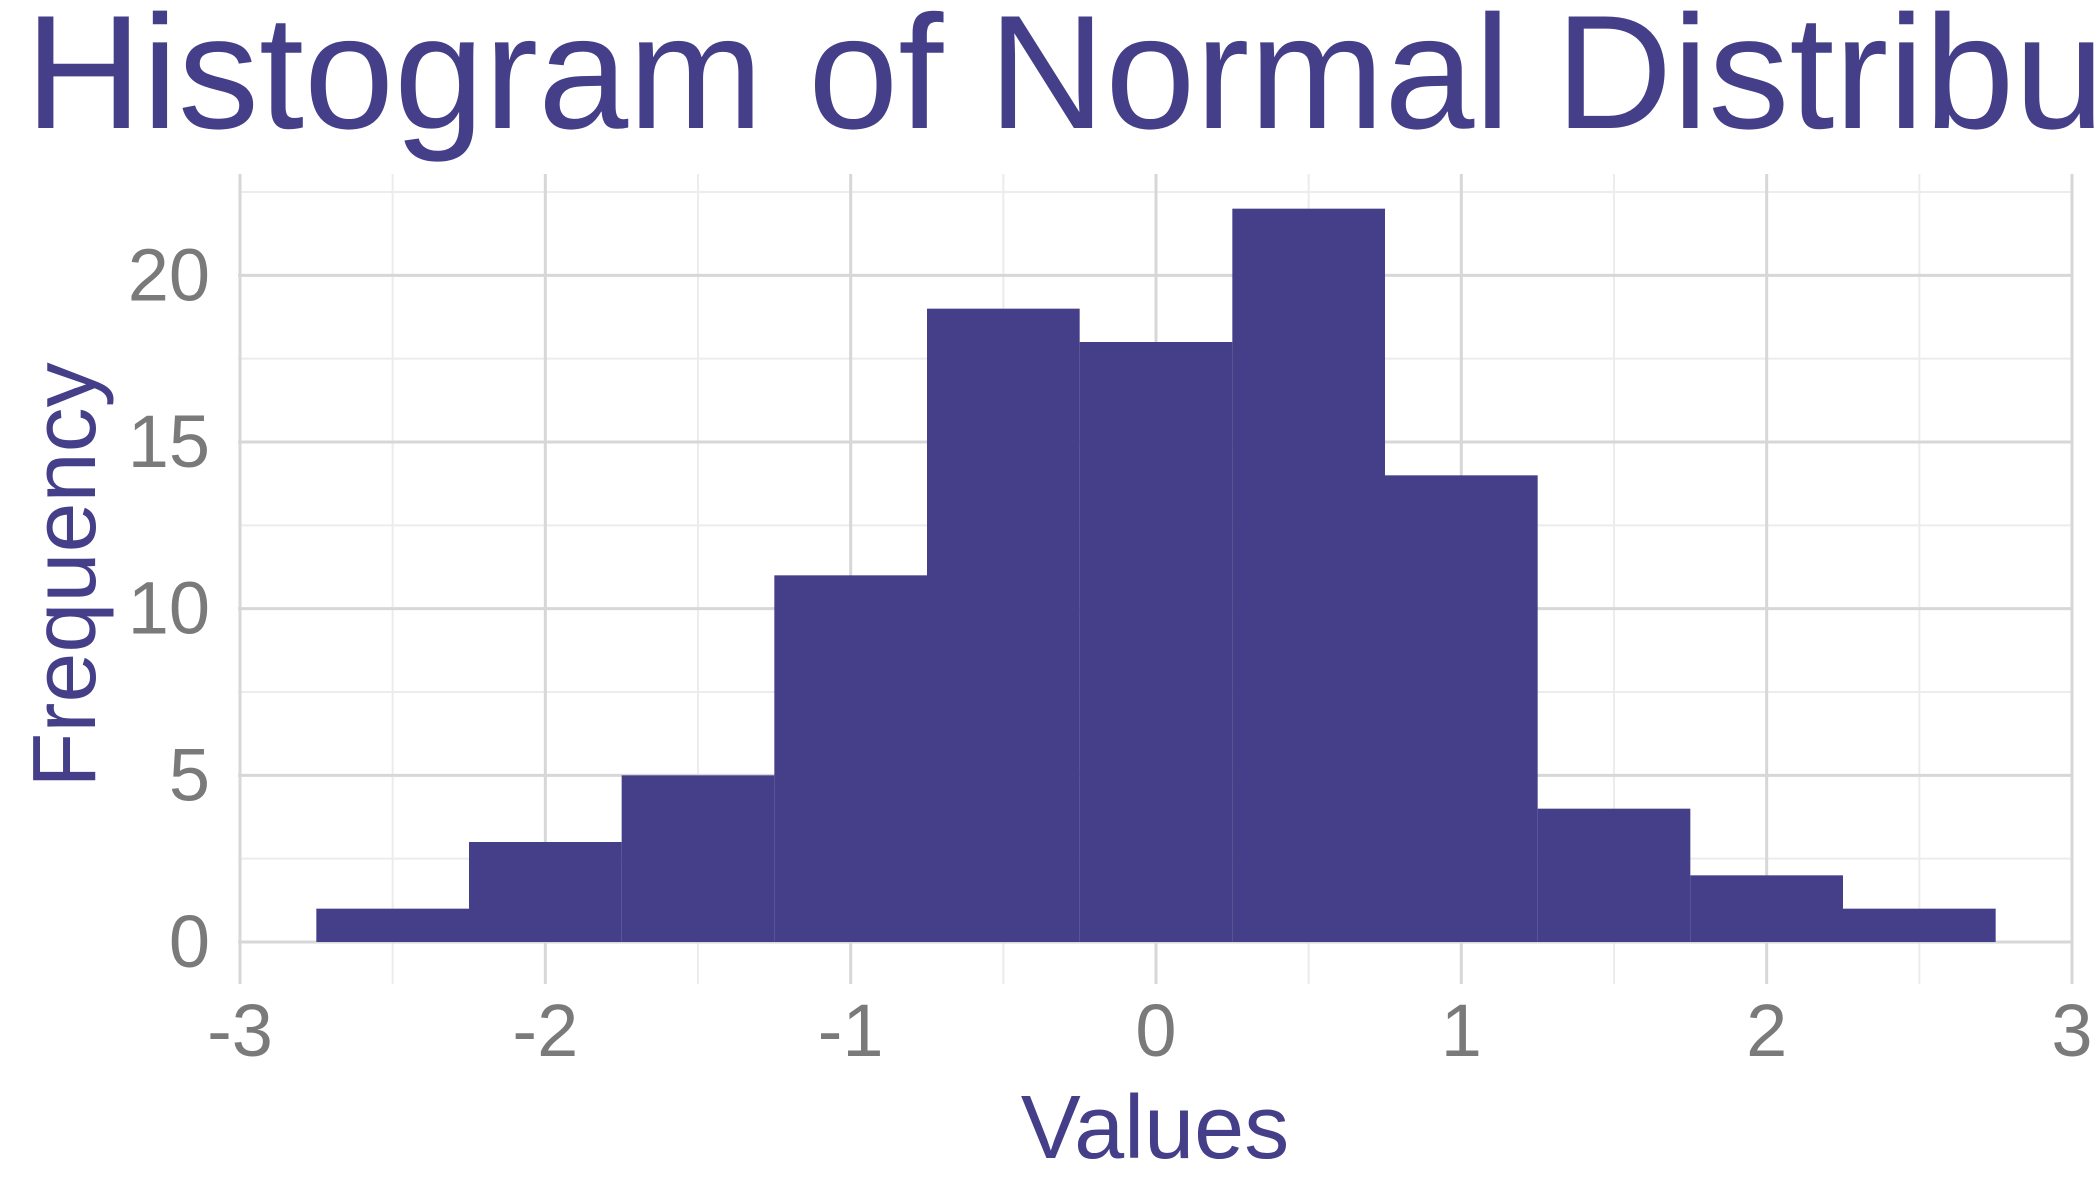 This screenshot has width=2100, height=1200. I want to click on y-tick-label: 0, so click(189, 941).